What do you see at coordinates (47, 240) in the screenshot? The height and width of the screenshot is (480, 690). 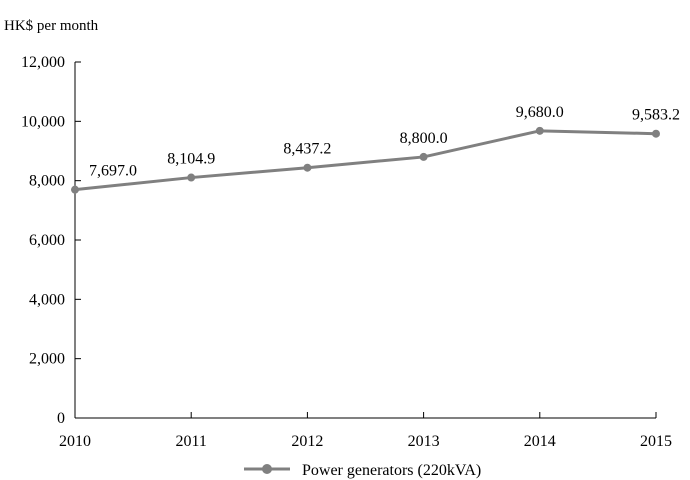 I see `y-tick-label: 6,000` at bounding box center [47, 240].